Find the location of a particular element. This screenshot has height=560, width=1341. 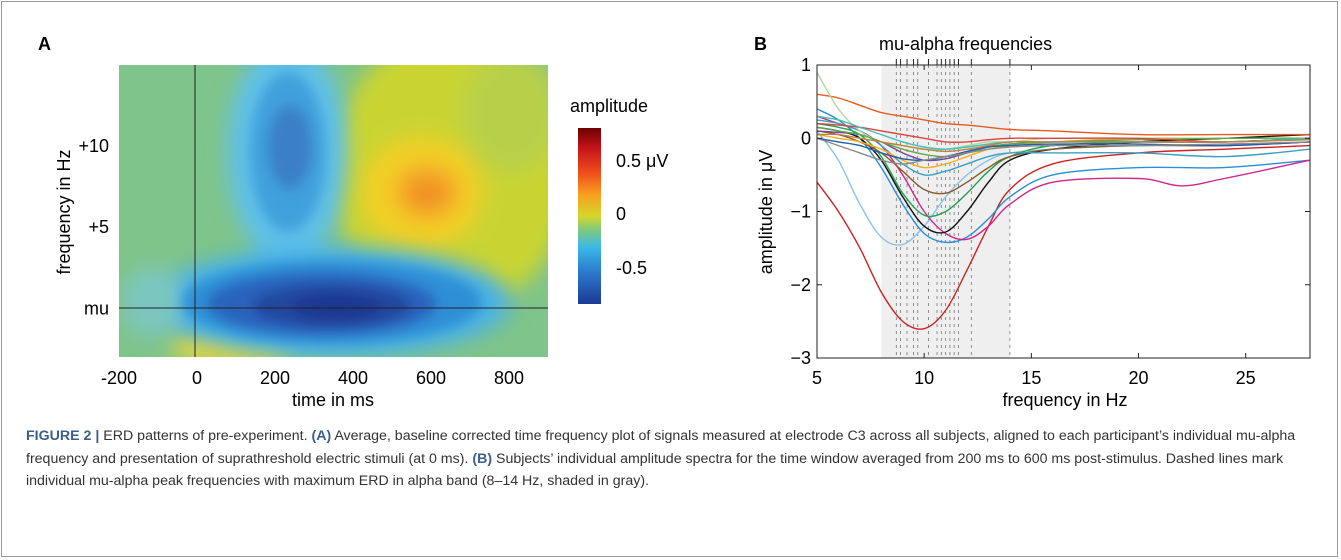

heatmap-x-tick: 800 is located at coordinates (509, 378).